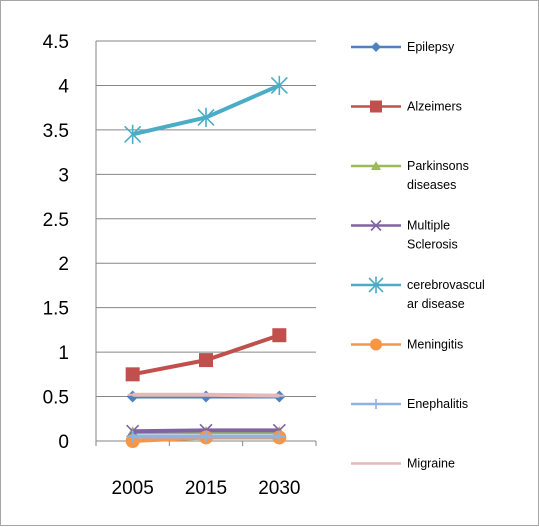 The image size is (539, 527). What do you see at coordinates (403, 47) in the screenshot?
I see `legend-item: Epilepsy` at bounding box center [403, 47].